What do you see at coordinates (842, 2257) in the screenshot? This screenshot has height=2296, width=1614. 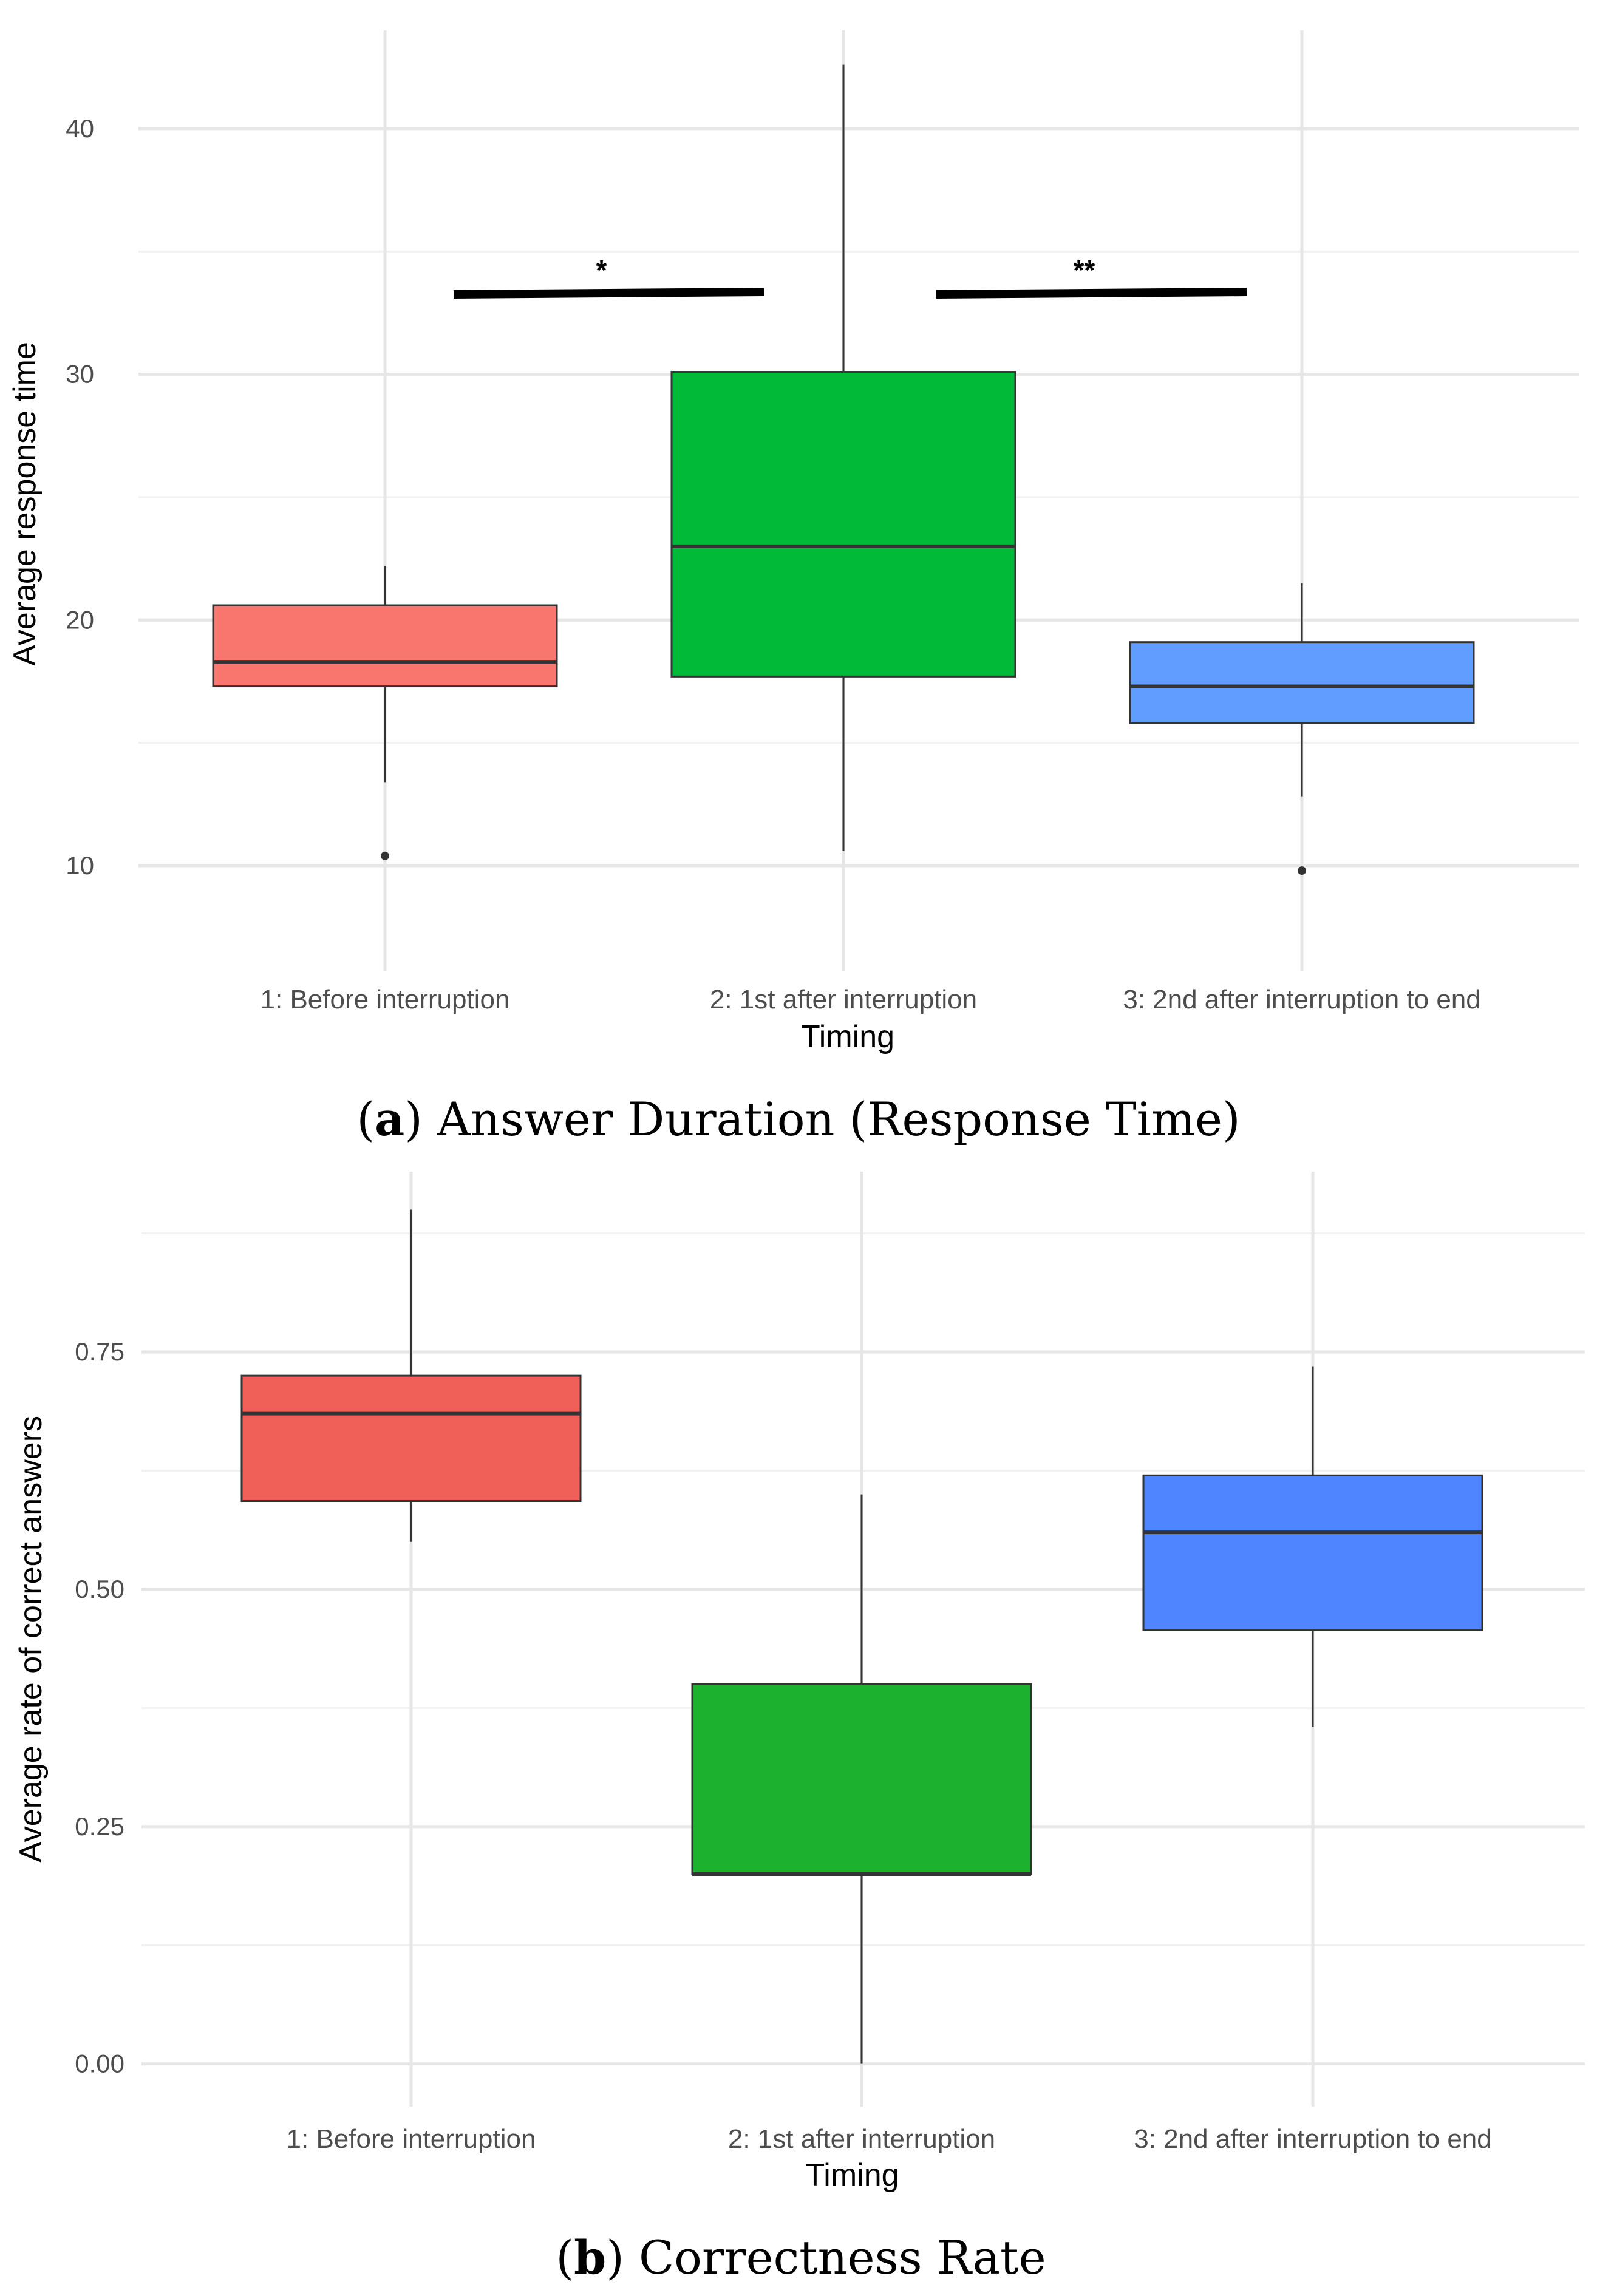 I see `caption-text: Correctness Rate` at bounding box center [842, 2257].